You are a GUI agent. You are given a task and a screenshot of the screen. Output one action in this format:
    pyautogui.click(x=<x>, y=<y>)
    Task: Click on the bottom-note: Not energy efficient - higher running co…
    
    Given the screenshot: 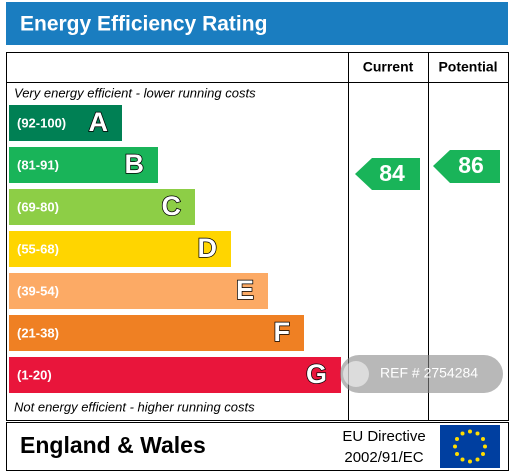 What is the action you would take?
    pyautogui.click(x=134, y=406)
    